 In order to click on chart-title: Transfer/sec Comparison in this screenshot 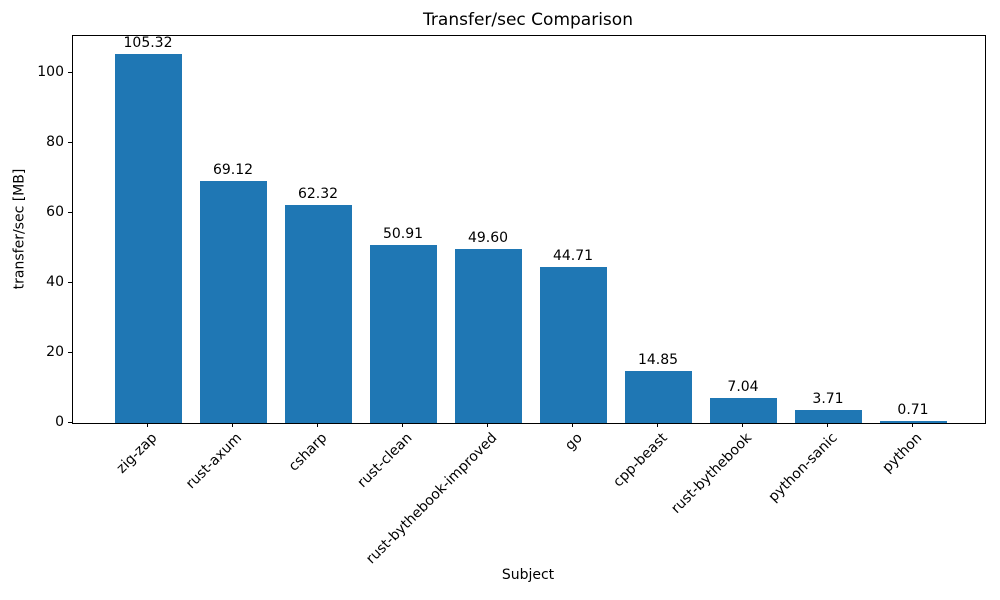, I will do `click(528, 20)`.